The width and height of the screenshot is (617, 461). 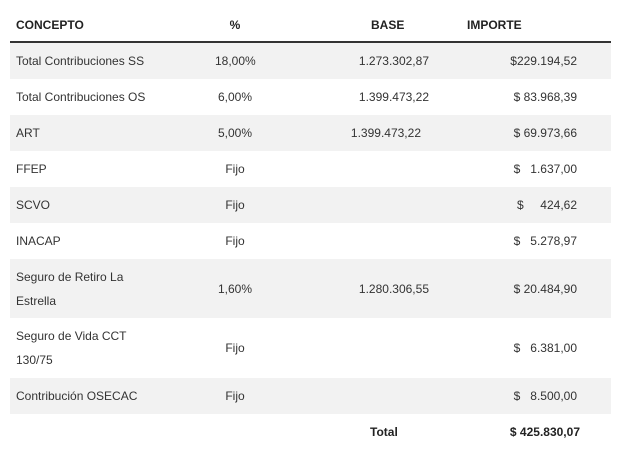 What do you see at coordinates (545, 396) in the screenshot?
I see `cell: $ 8.500,00` at bounding box center [545, 396].